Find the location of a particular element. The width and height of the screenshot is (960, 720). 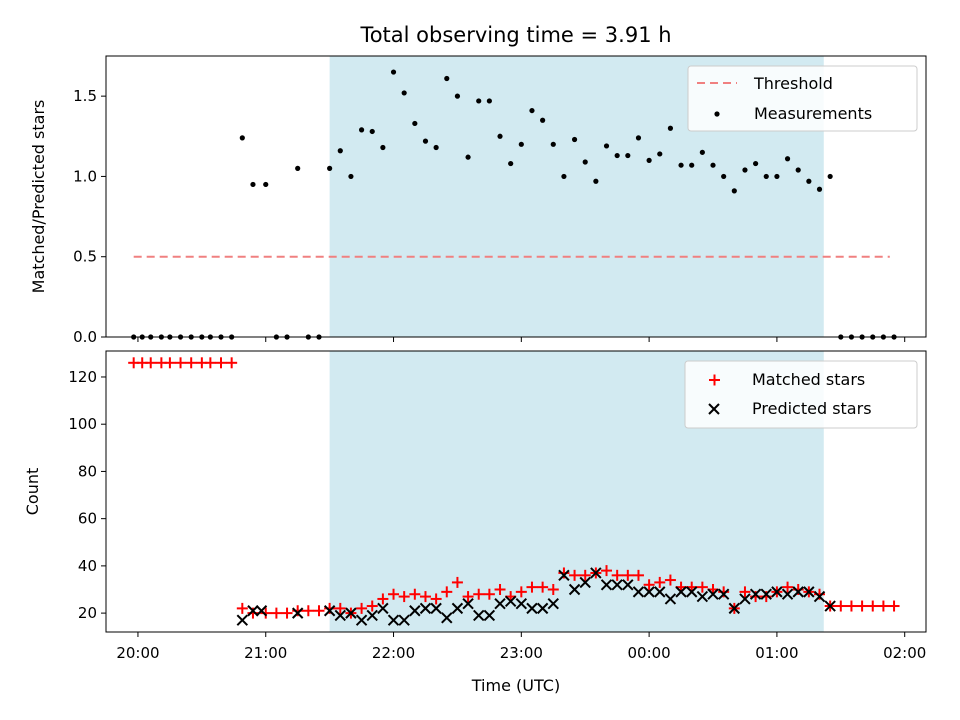

y-tick-label: 80 is located at coordinates (87, 471).